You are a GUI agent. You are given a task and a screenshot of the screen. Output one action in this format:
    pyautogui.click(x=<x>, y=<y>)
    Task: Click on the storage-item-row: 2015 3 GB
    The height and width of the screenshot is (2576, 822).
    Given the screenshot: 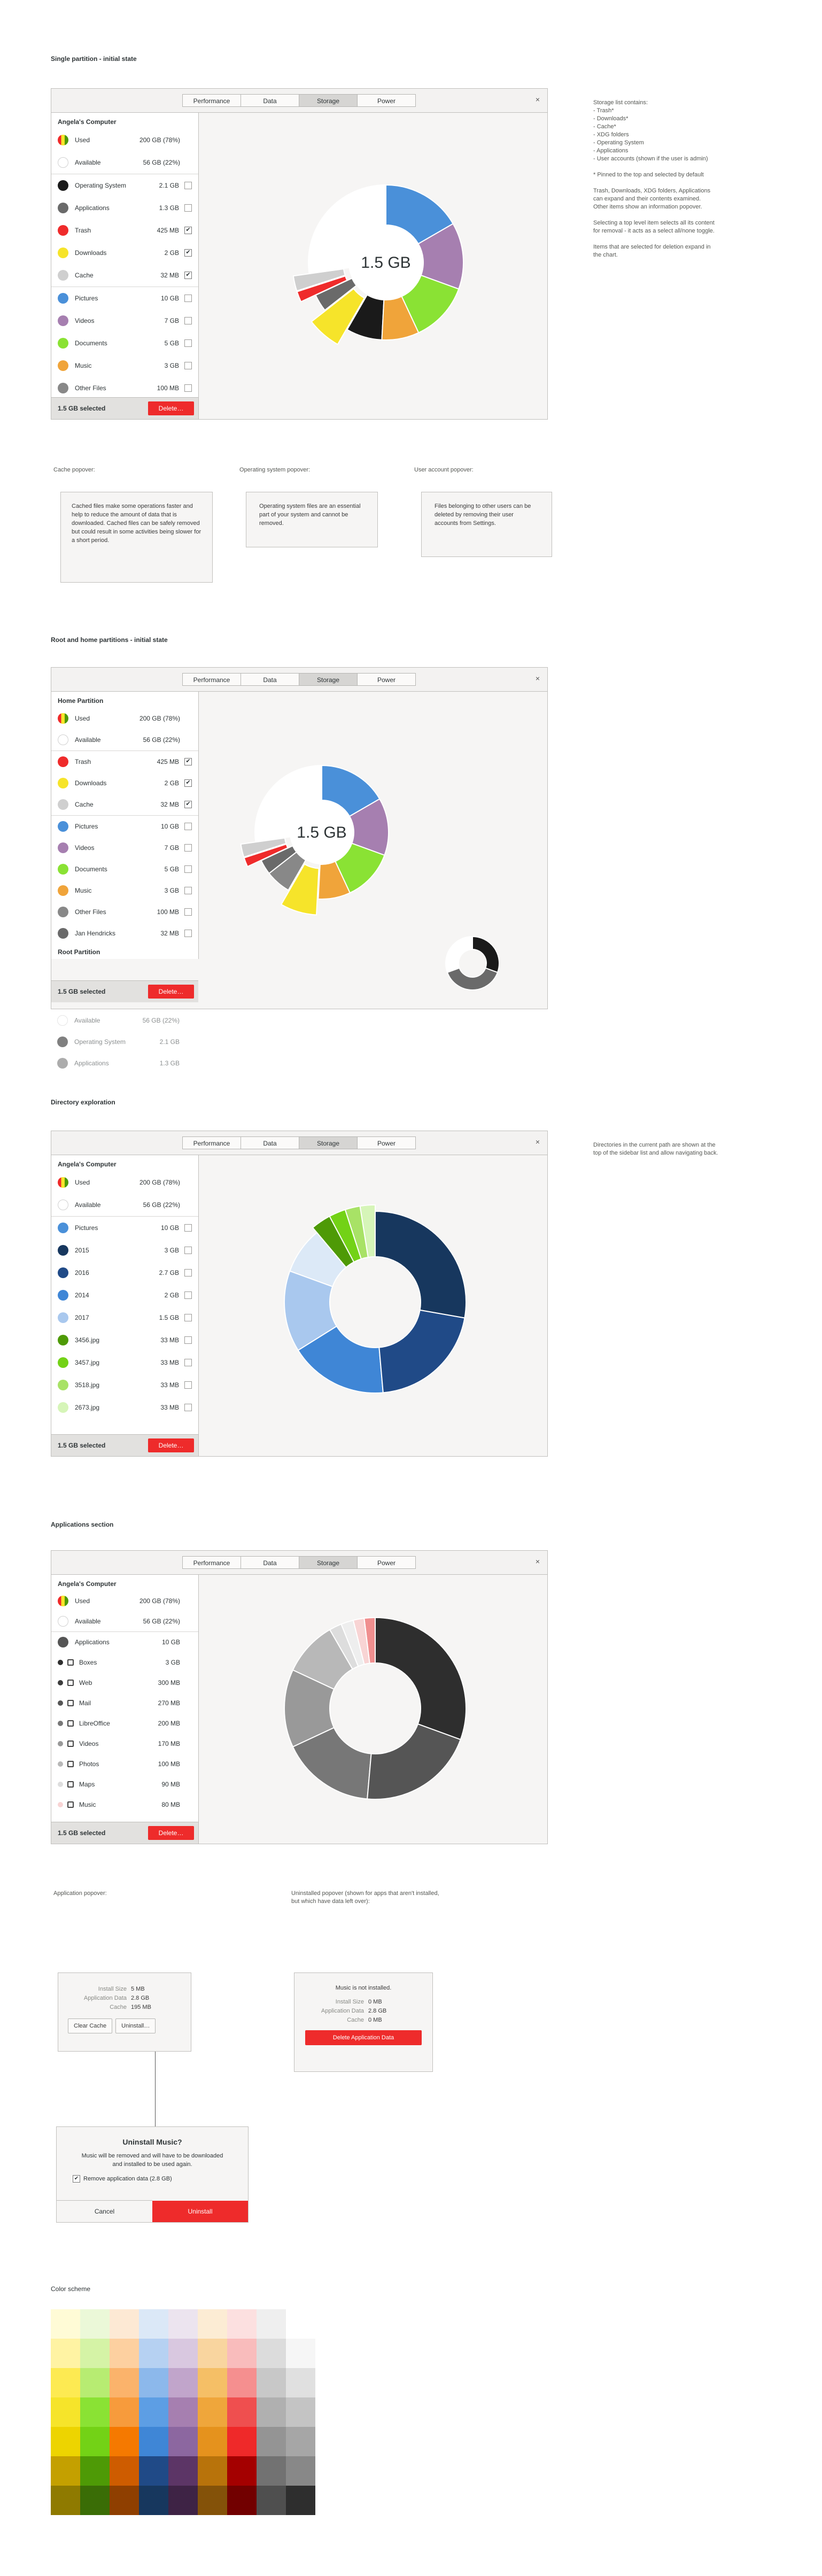 What is the action you would take?
    pyautogui.click(x=124, y=1250)
    